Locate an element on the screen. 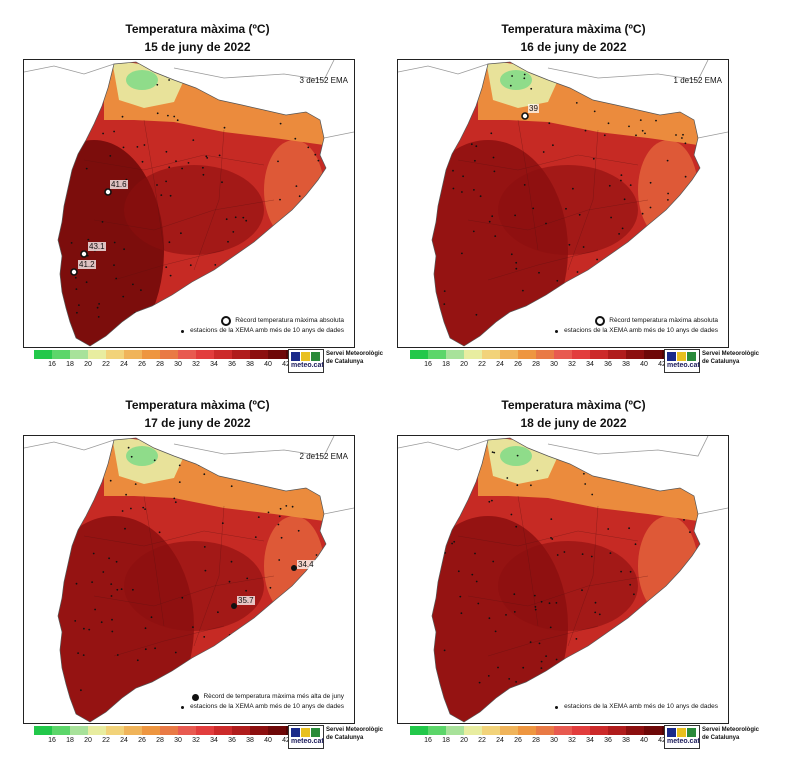 The height and width of the screenshot is (758, 791). colorbar-tick-label: 16 is located at coordinates (52, 740).